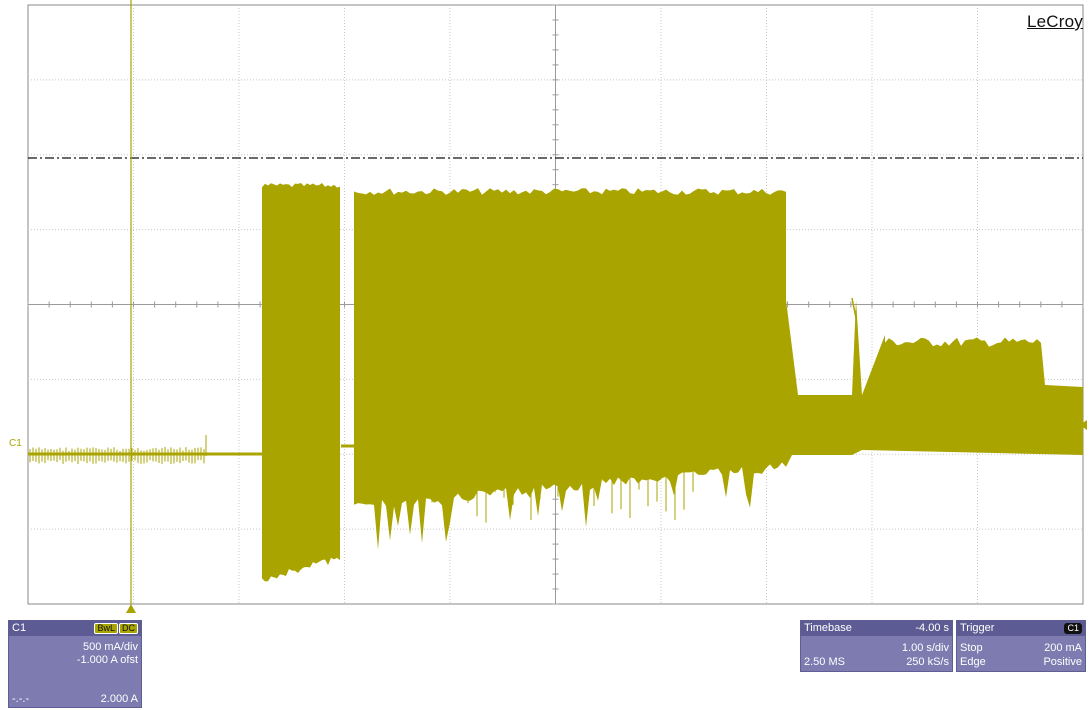 The height and width of the screenshot is (710, 1089). Describe the element at coordinates (1073, 628) in the screenshot. I see `trigger-source-badge: C1` at that location.